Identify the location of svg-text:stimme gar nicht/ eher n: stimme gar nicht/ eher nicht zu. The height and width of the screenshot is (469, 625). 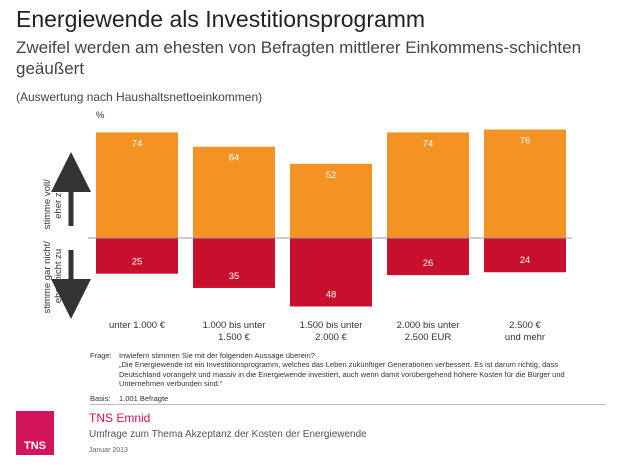
(53, 276).